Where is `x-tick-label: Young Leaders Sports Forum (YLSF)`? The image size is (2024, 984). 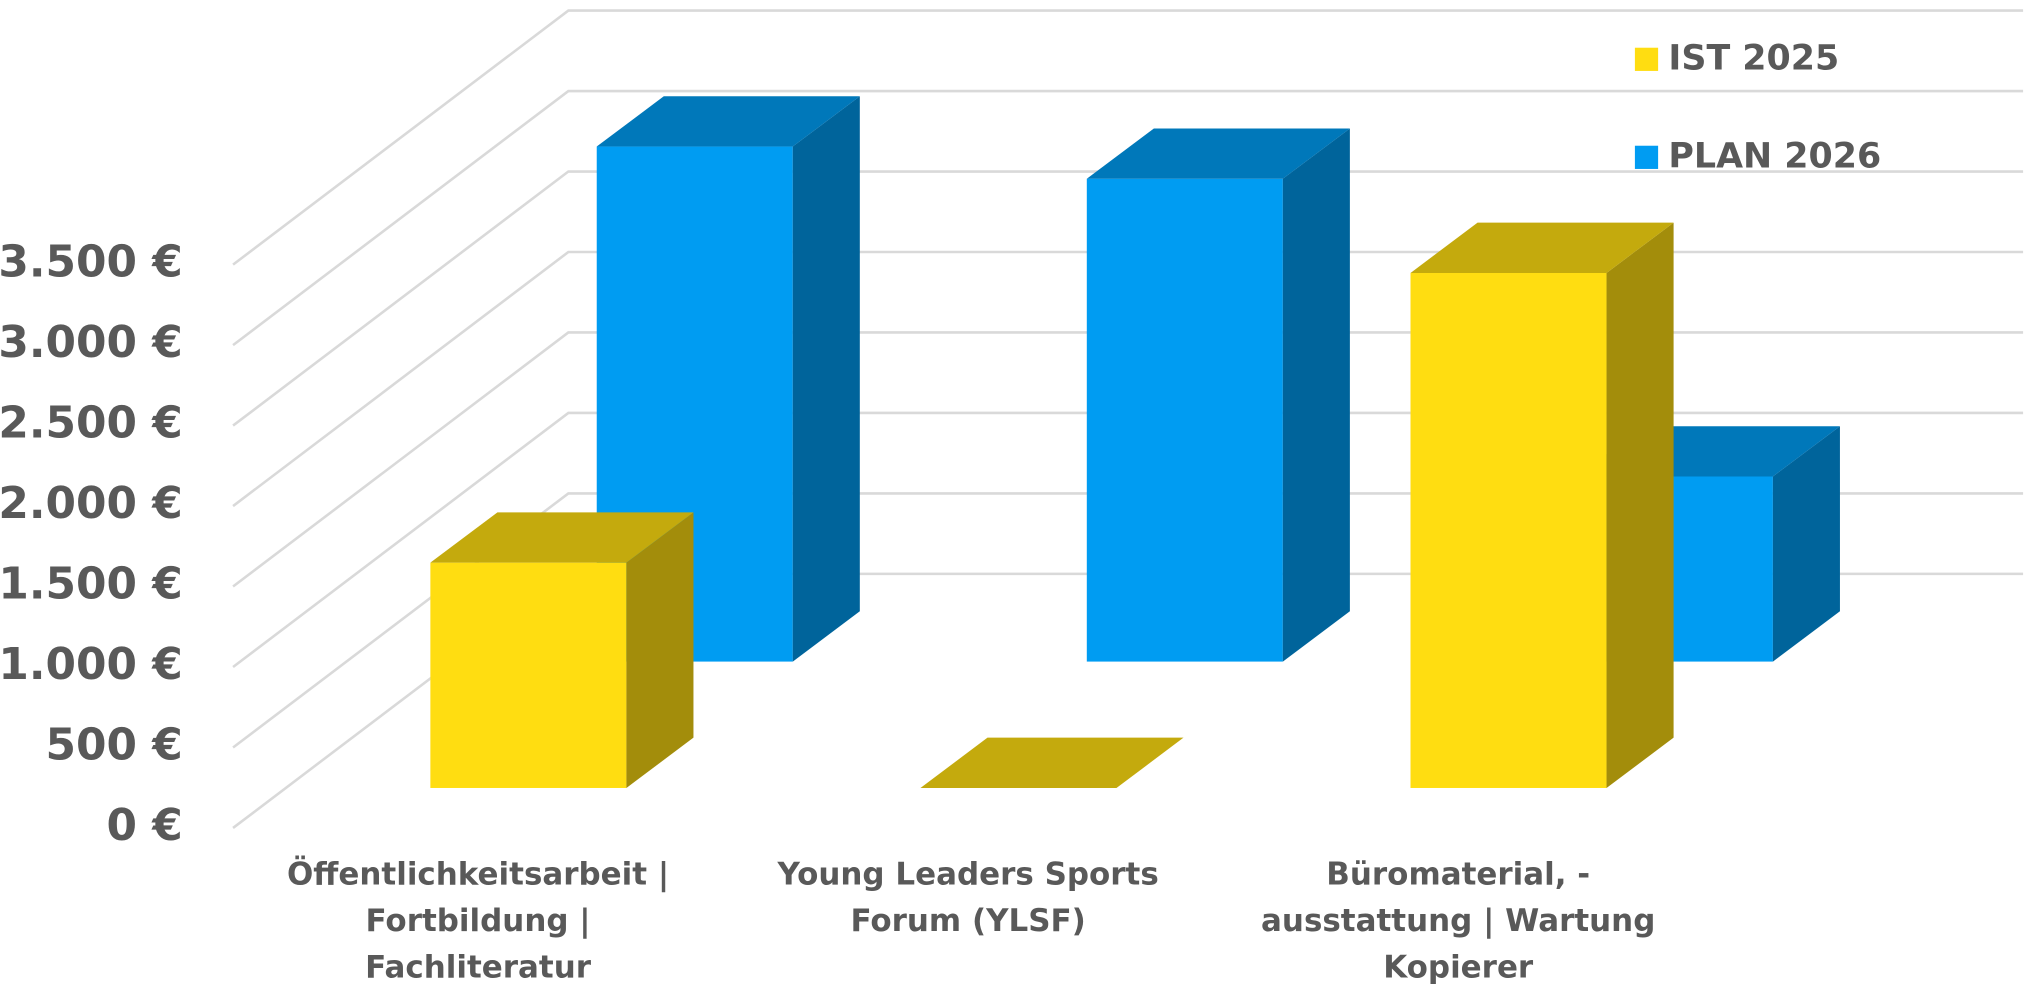
x-tick-label: Young Leaders Sports Forum (YLSF) is located at coordinates (968, 897).